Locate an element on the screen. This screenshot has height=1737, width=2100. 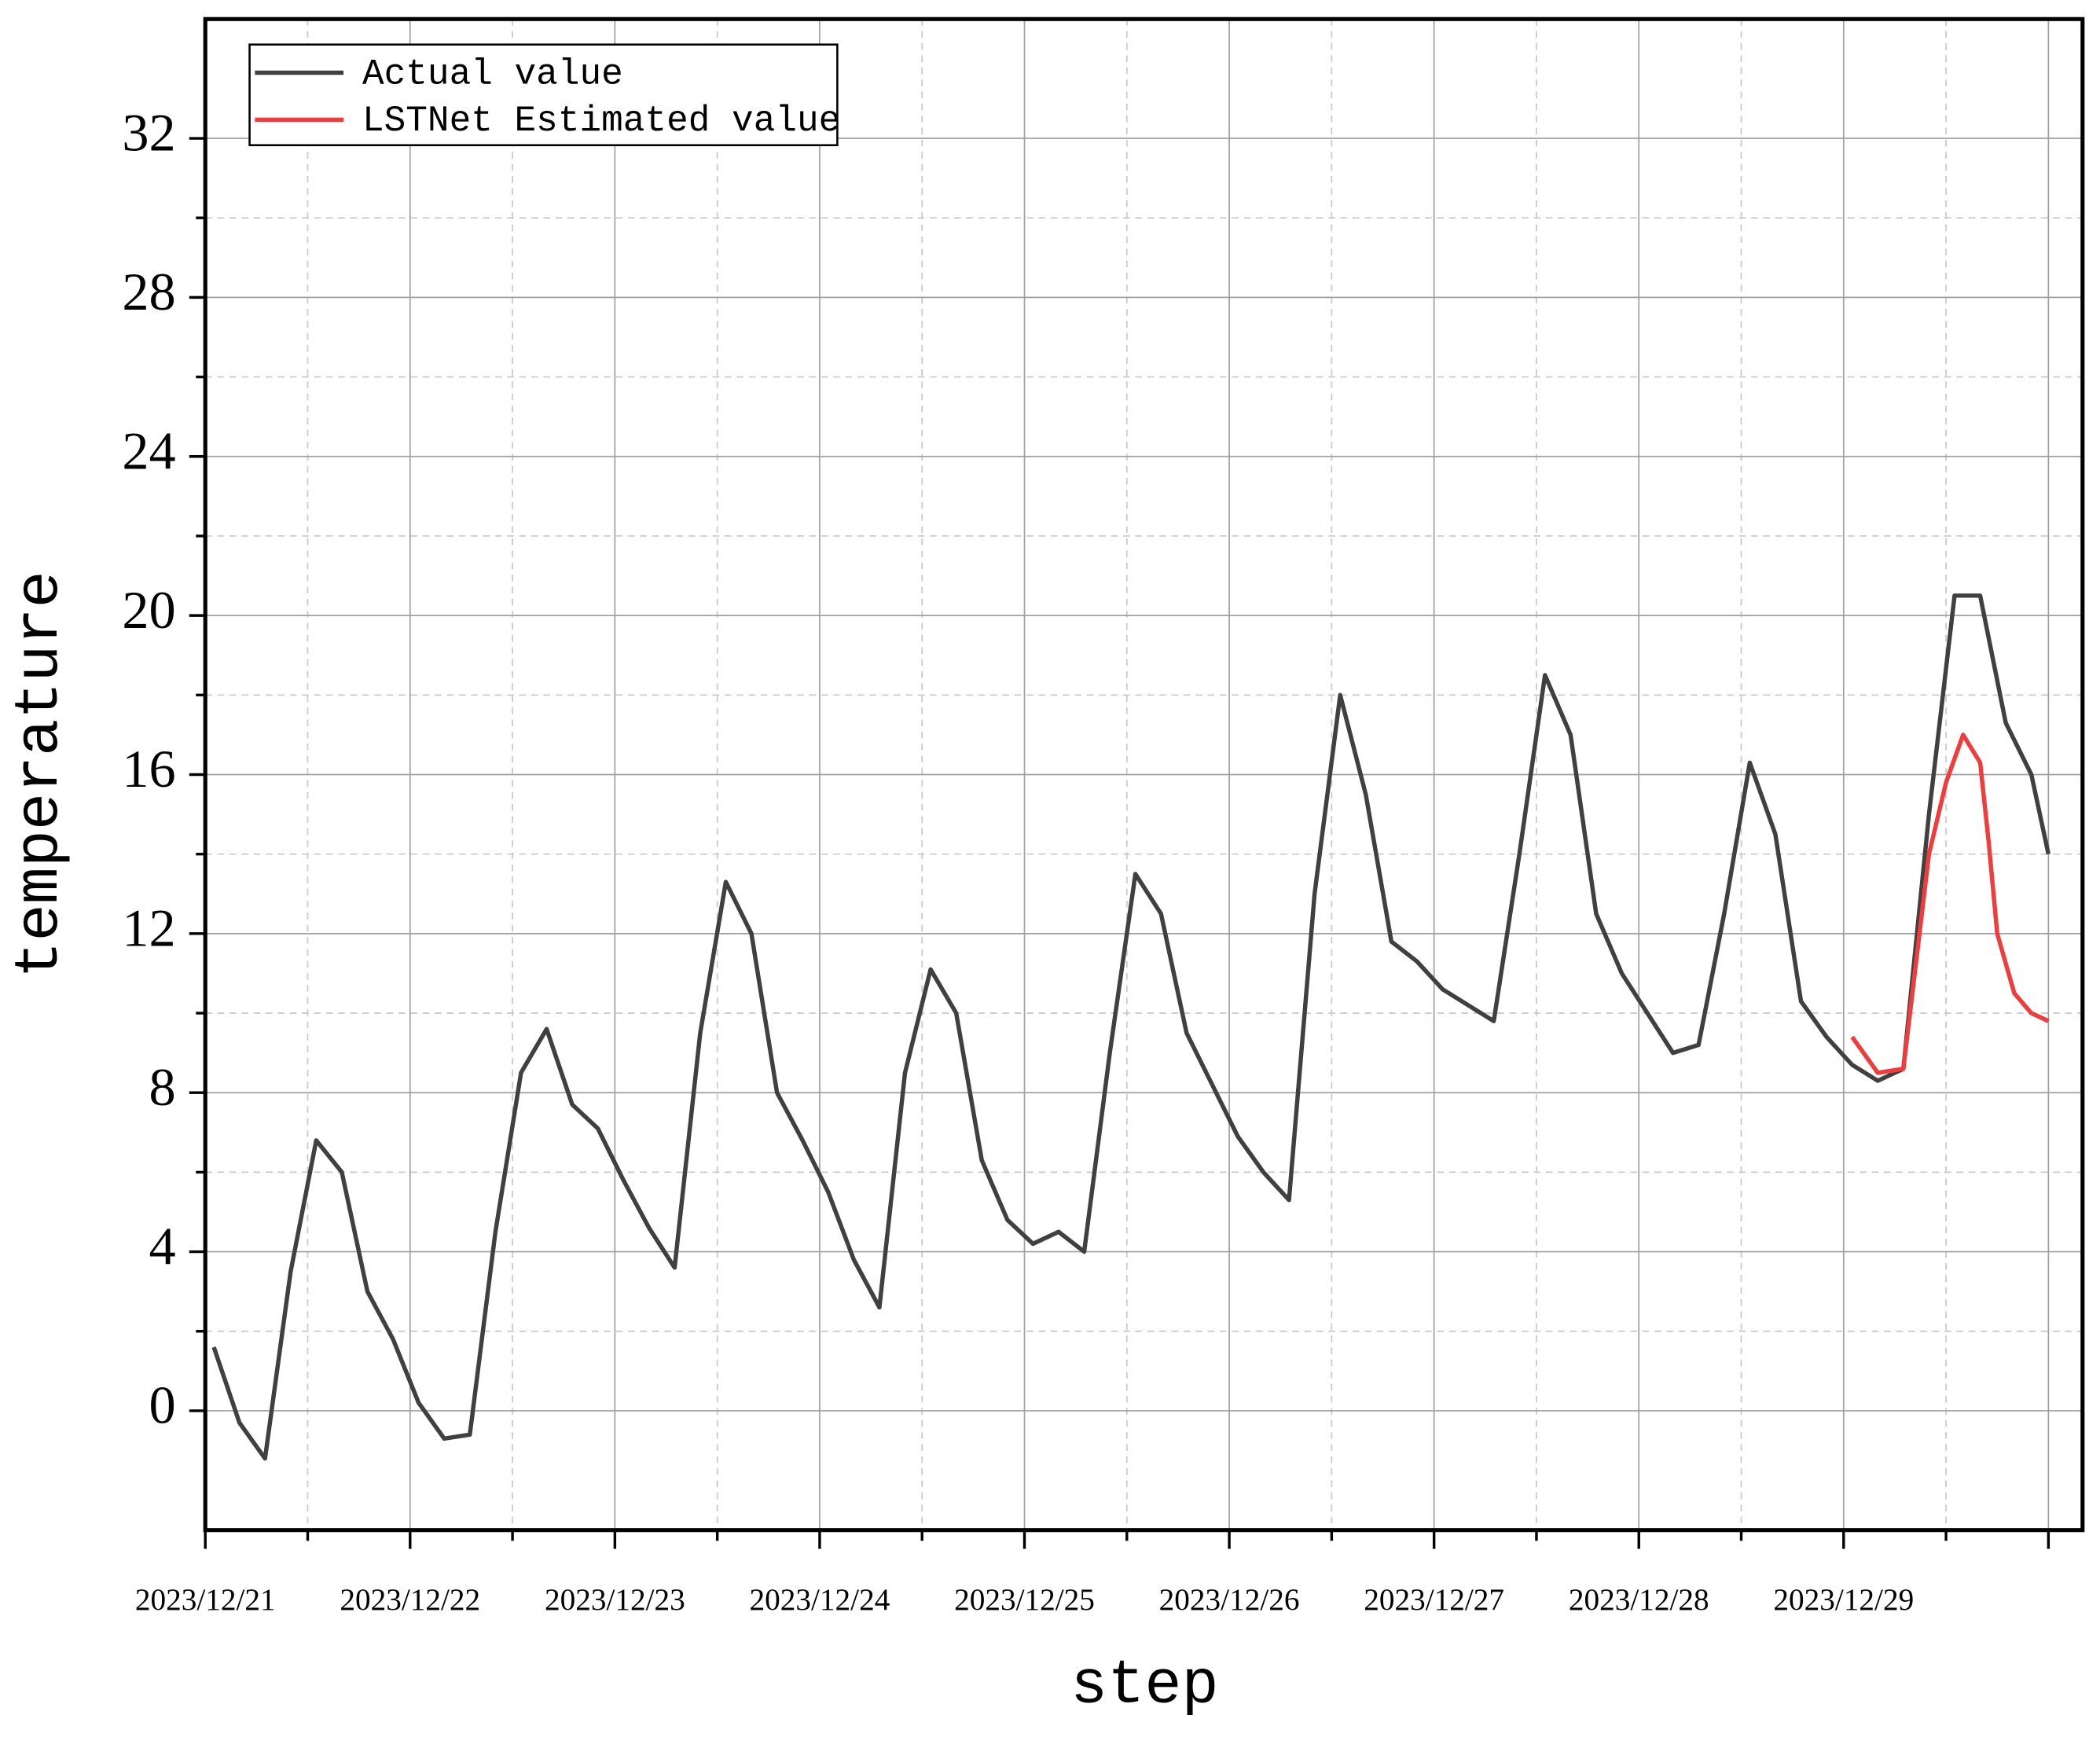
x-tick-label: 2023/12/27 is located at coordinates (1434, 1600).